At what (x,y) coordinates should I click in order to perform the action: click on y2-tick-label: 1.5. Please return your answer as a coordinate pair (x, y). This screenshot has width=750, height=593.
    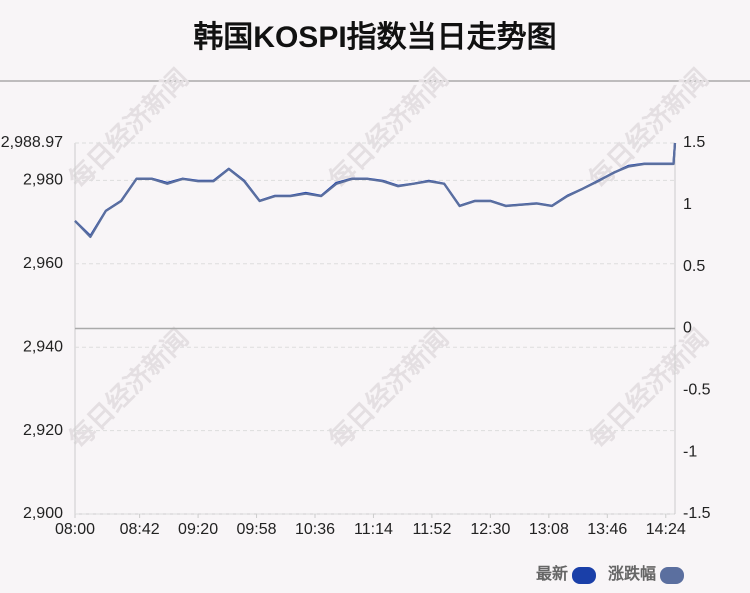
    Looking at the image, I should click on (694, 142).